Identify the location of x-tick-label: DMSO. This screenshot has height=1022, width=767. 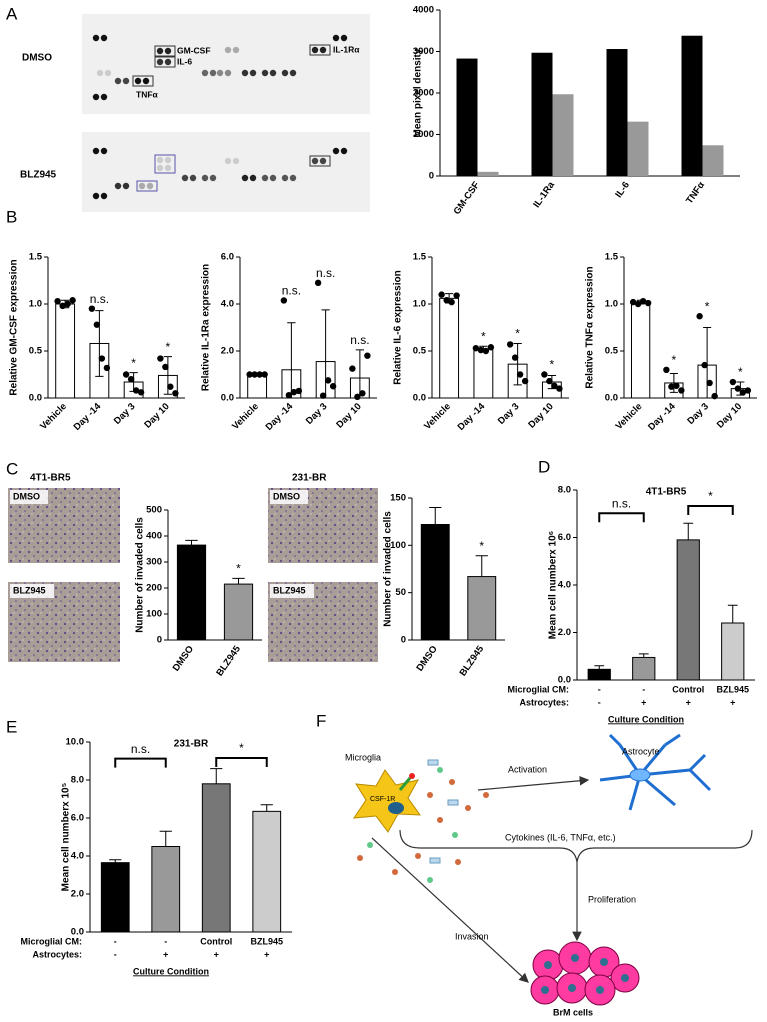
(426, 659).